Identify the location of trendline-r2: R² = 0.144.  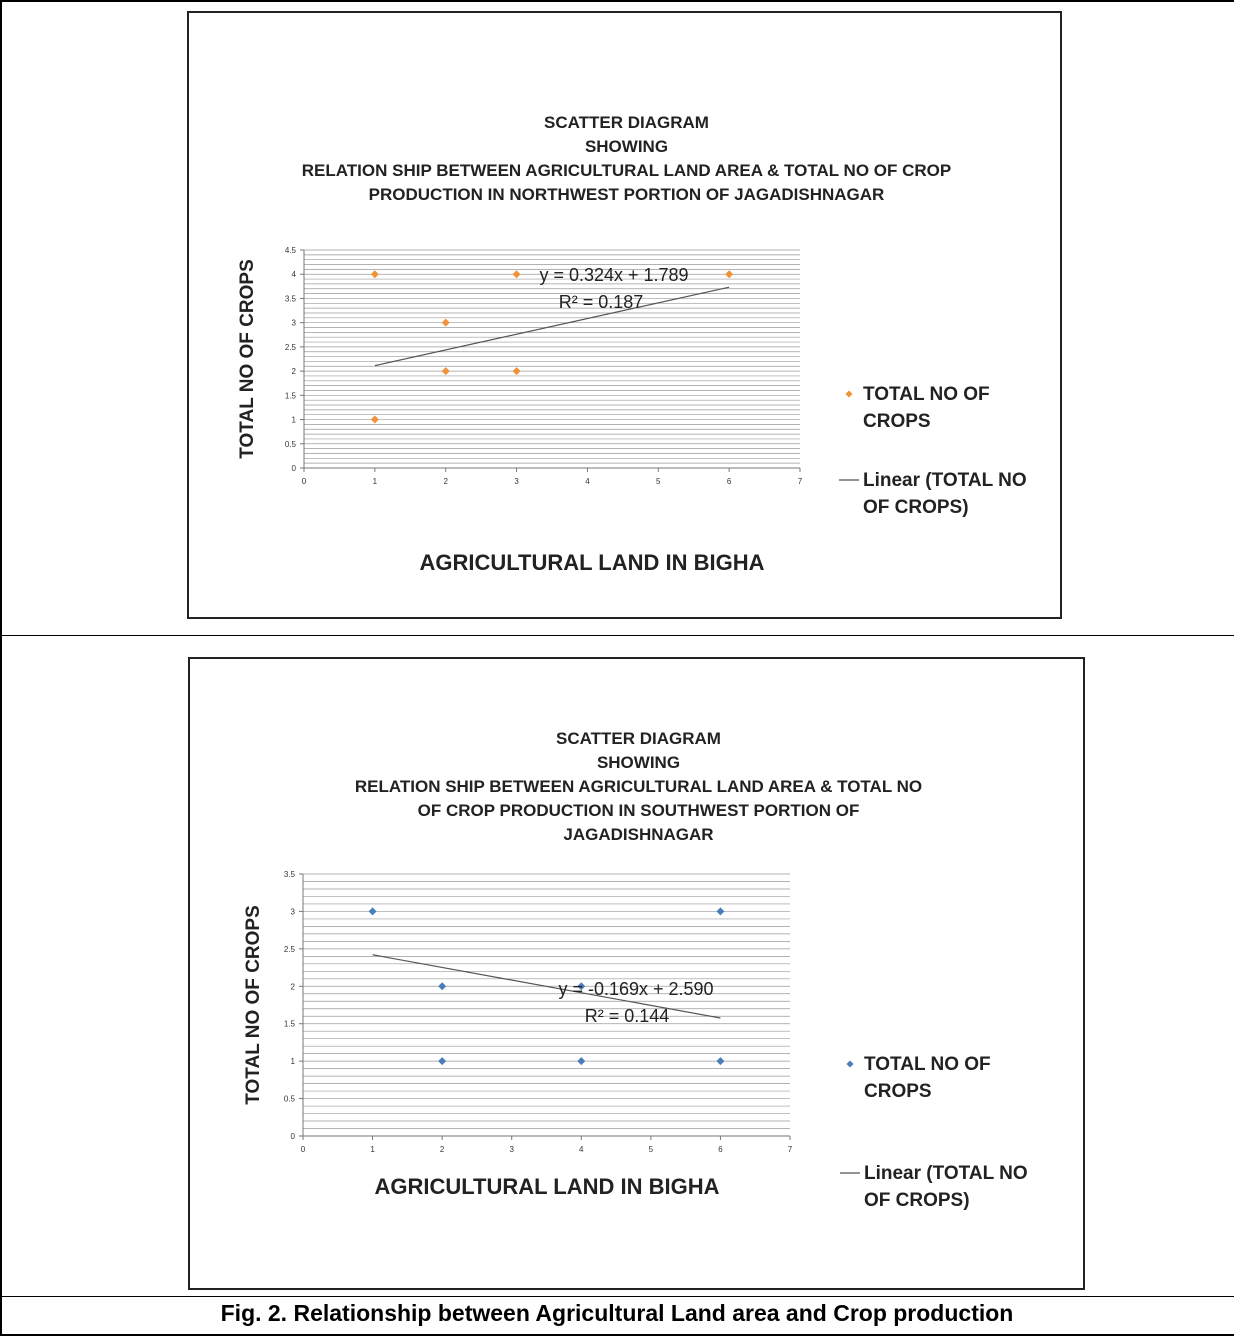
(627, 1016).